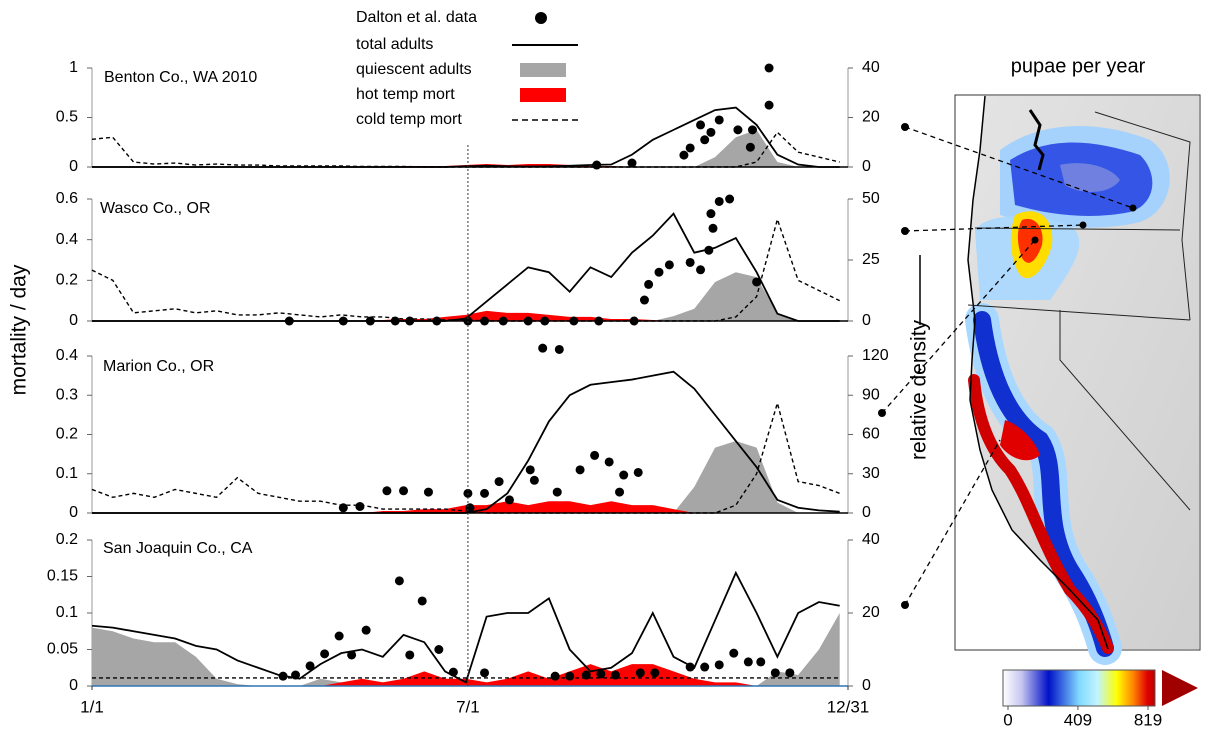  I want to click on y-tick-label: 0.15, so click(62, 576).